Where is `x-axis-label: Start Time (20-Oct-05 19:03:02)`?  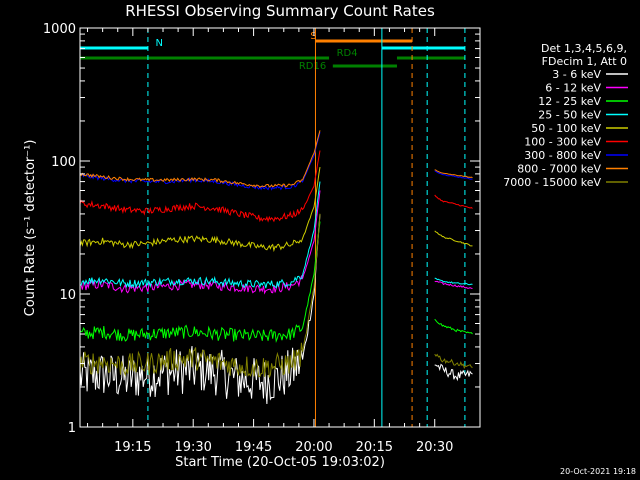
x-axis-label: Start Time (20-Oct-05 19:03:02) is located at coordinates (280, 462).